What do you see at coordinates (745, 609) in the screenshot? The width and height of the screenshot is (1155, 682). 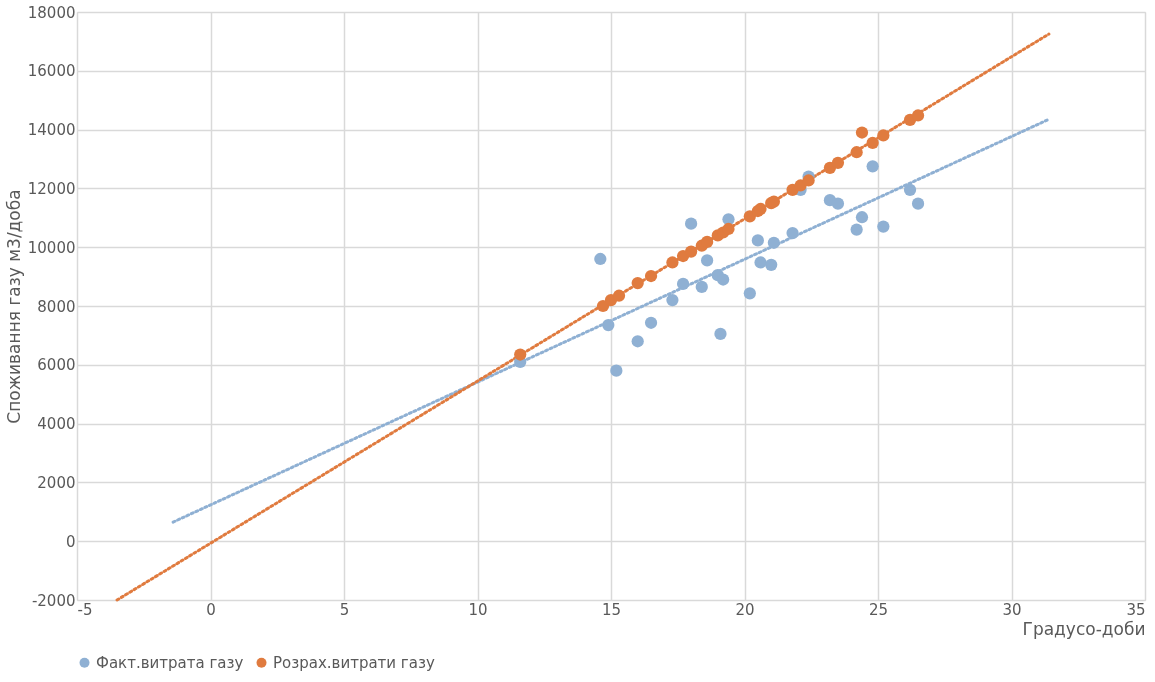 I see `x-tick-label: 20` at bounding box center [745, 609].